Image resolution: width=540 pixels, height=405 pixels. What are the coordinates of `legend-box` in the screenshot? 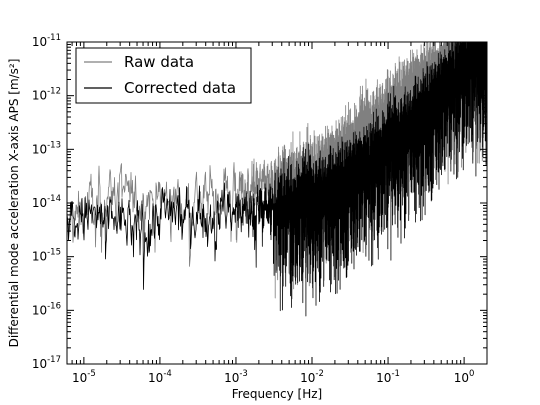 It's located at (163, 75).